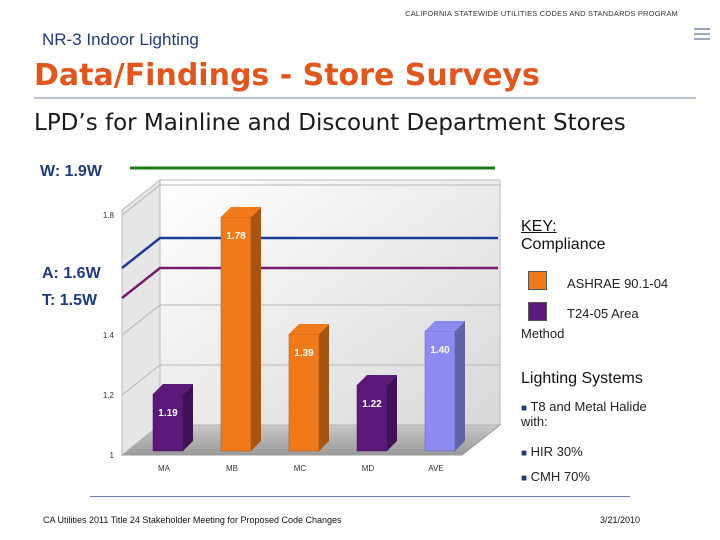 This screenshot has height=540, width=720. What do you see at coordinates (534, 421) in the screenshot?
I see `lighting-bullet-1-line2: with:` at bounding box center [534, 421].